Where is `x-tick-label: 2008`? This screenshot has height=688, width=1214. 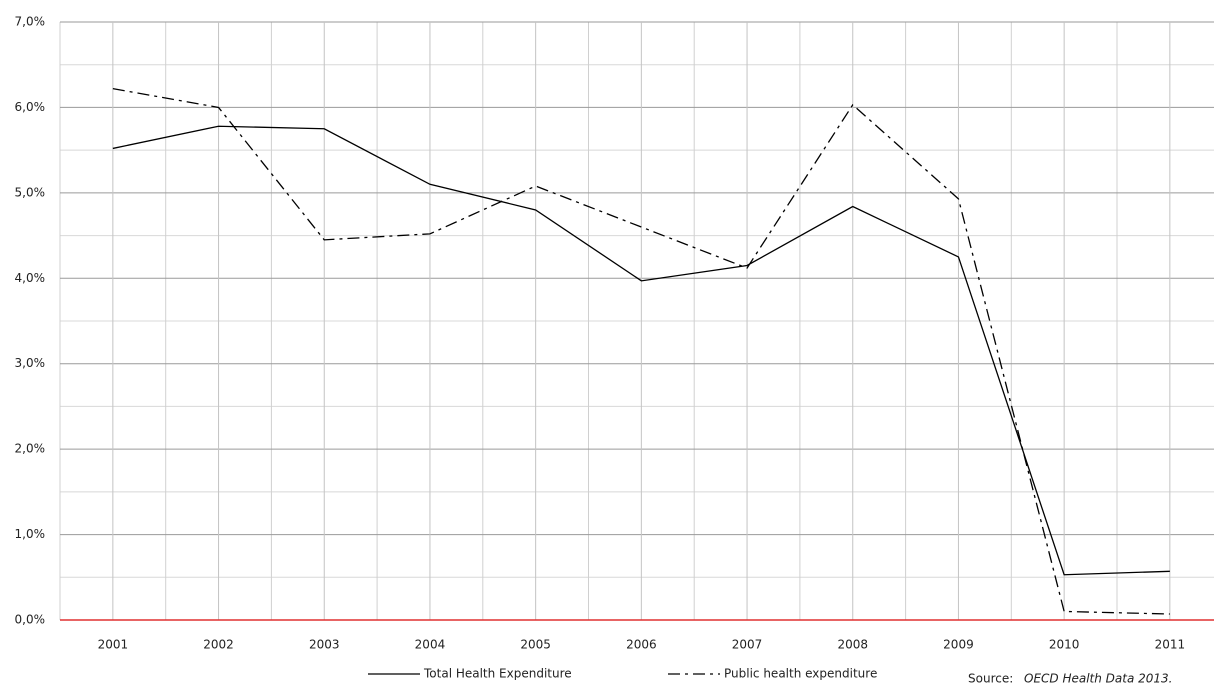 x-tick-label: 2008 is located at coordinates (852, 645).